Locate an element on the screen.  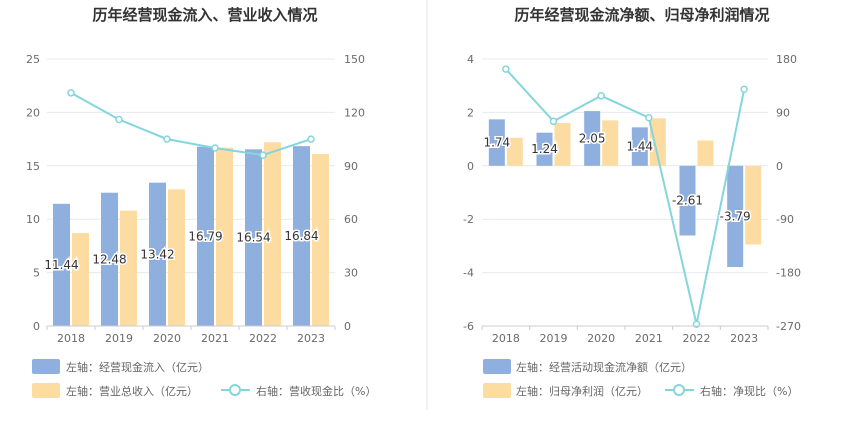
right-axis-tick-label: 120 is located at coordinates (354, 112).